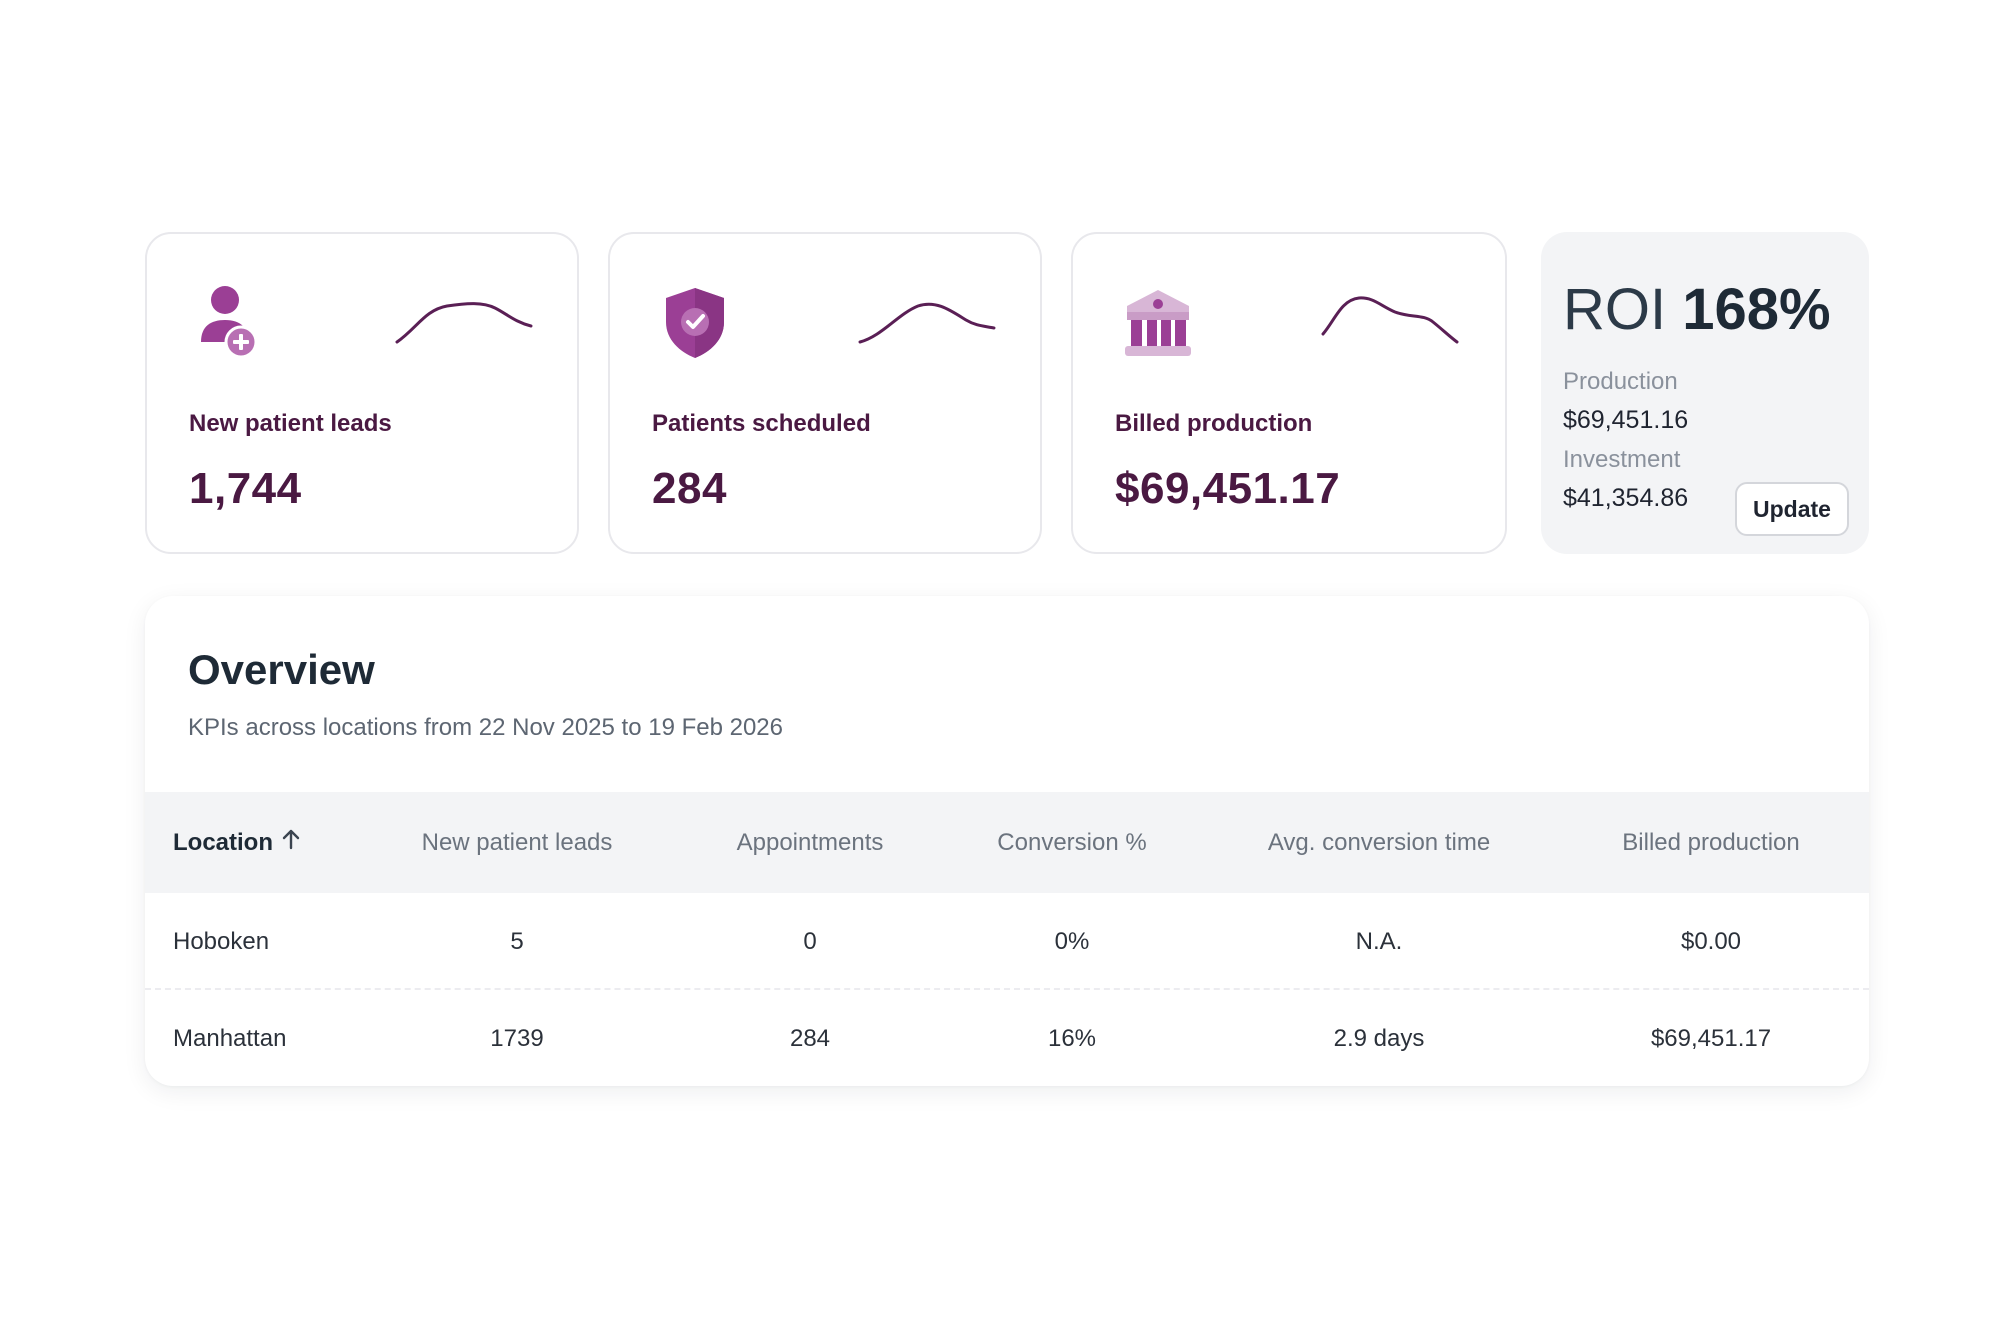 The width and height of the screenshot is (2000, 1322). I want to click on kpi-card-billed-production: Billed production $69,451.17, so click(1289, 393).